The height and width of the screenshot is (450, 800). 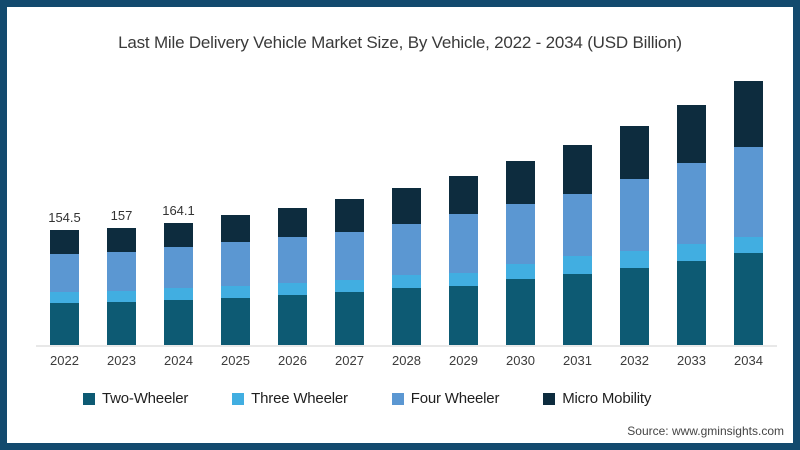 I want to click on bar-2032, so click(x=634, y=235).